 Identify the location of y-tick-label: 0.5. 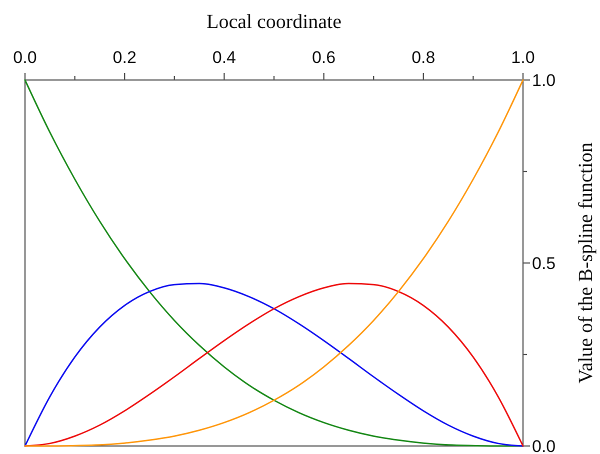
(544, 263).